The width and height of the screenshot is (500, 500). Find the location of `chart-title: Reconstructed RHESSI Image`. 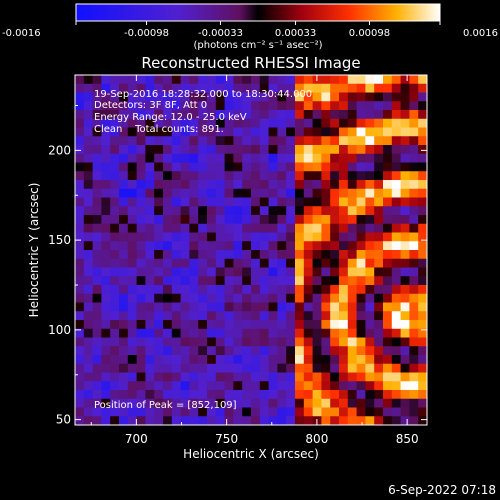

chart-title: Reconstructed RHESSI Image is located at coordinates (250, 63).